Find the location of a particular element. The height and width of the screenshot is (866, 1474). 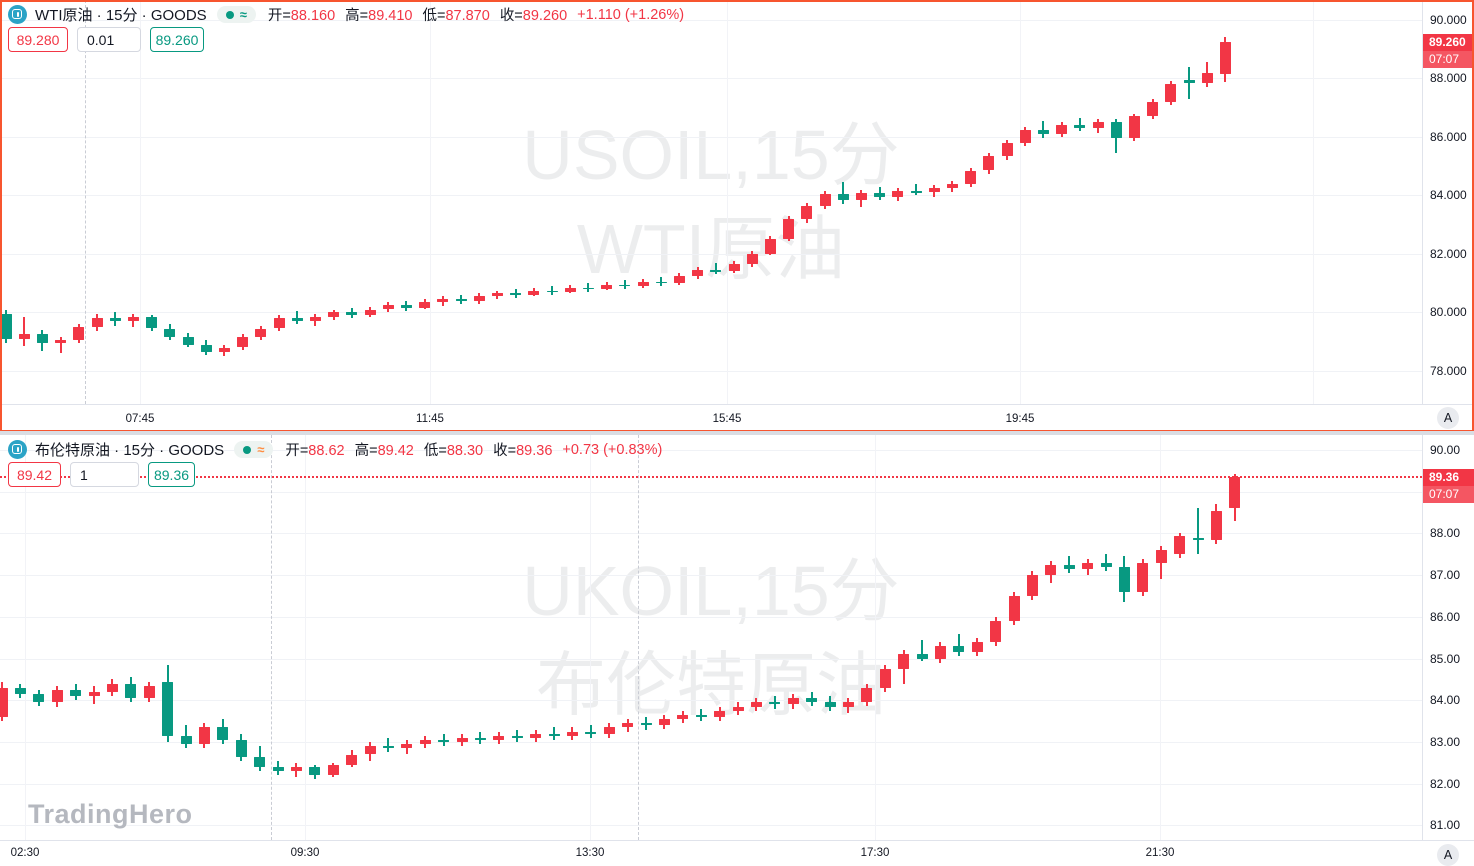

open-value: 88.62 is located at coordinates (326, 451).